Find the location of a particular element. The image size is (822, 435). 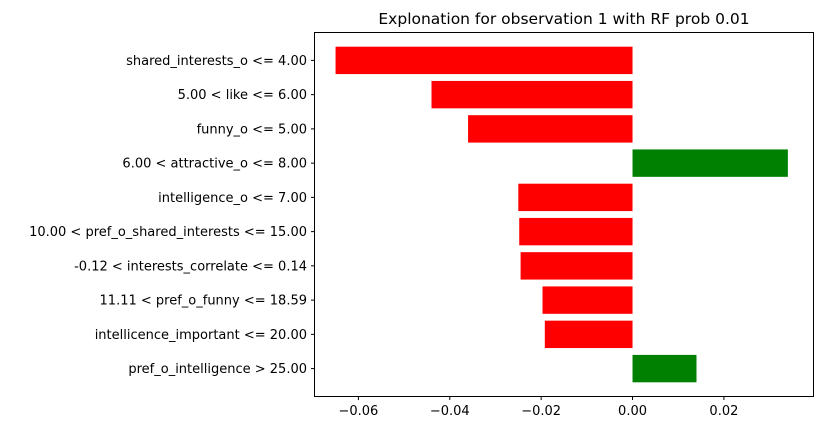

y-tick-label: 11.11 < pref_o_funny <= 18.59 is located at coordinates (203, 301).